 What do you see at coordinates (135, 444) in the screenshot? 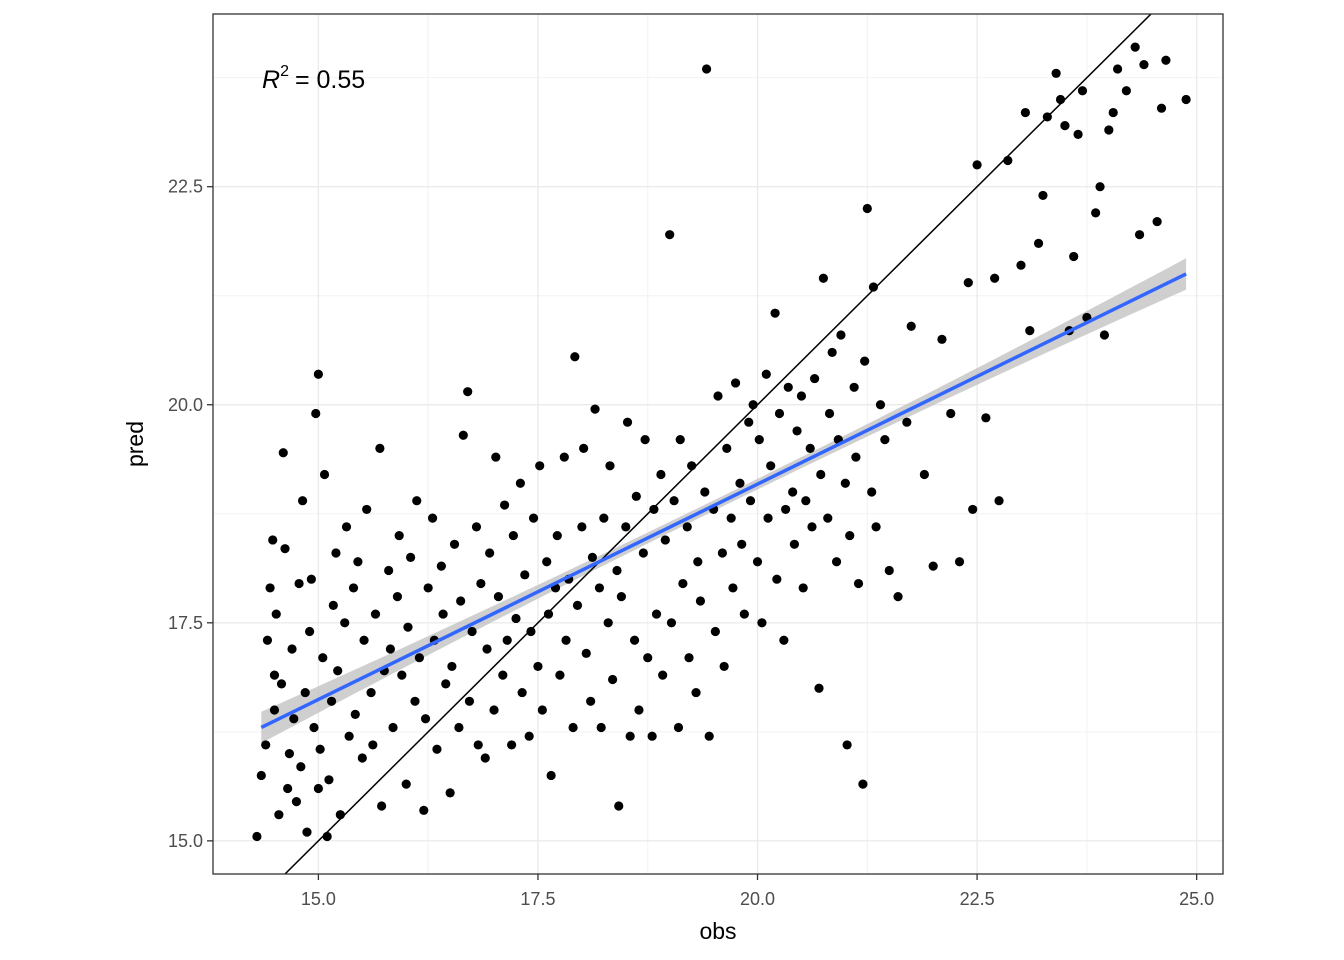
I see `y-axis-title: pred` at bounding box center [135, 444].